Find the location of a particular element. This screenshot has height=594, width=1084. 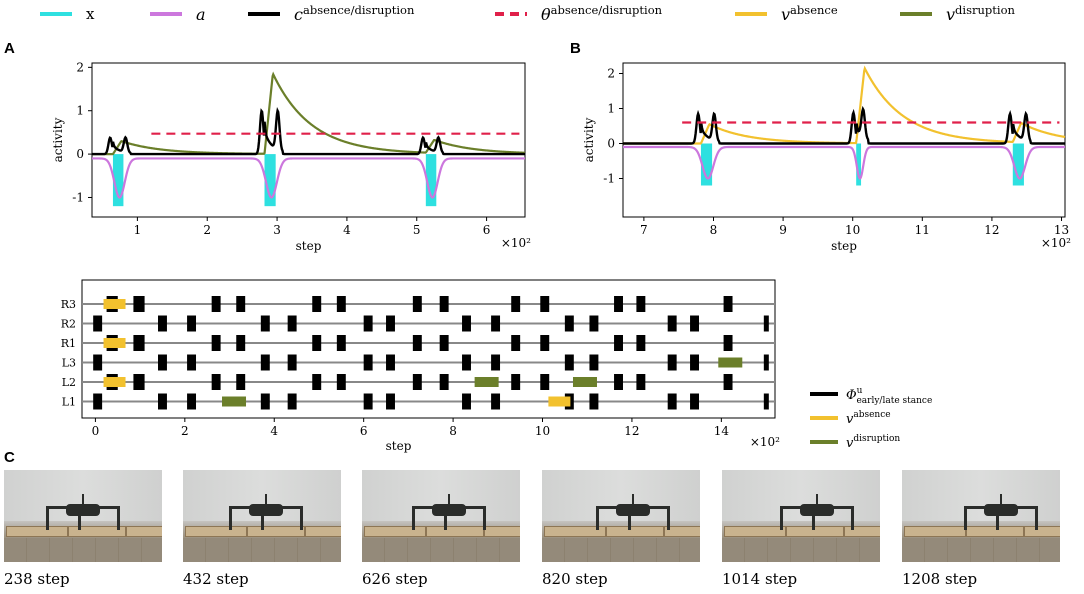

gait-legend-label: vabsence is located at coordinates (868, 418).